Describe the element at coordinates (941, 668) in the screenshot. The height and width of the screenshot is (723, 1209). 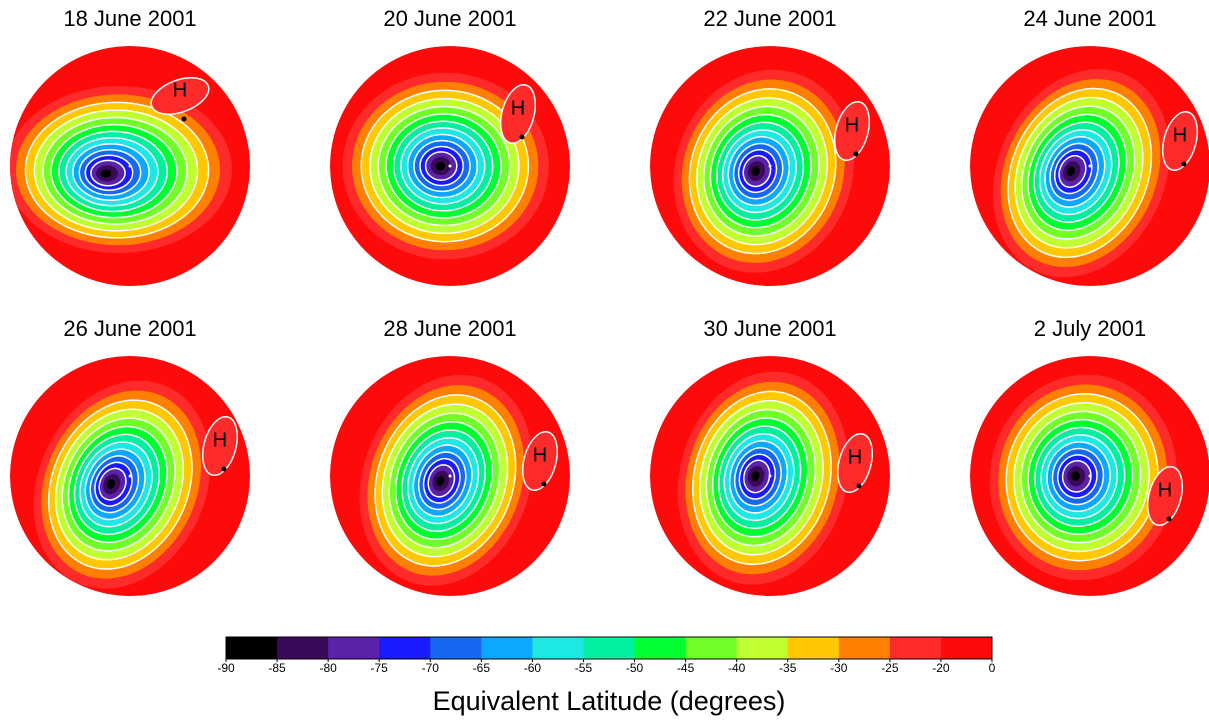
I see `colorbar-tick-label: -20` at that location.